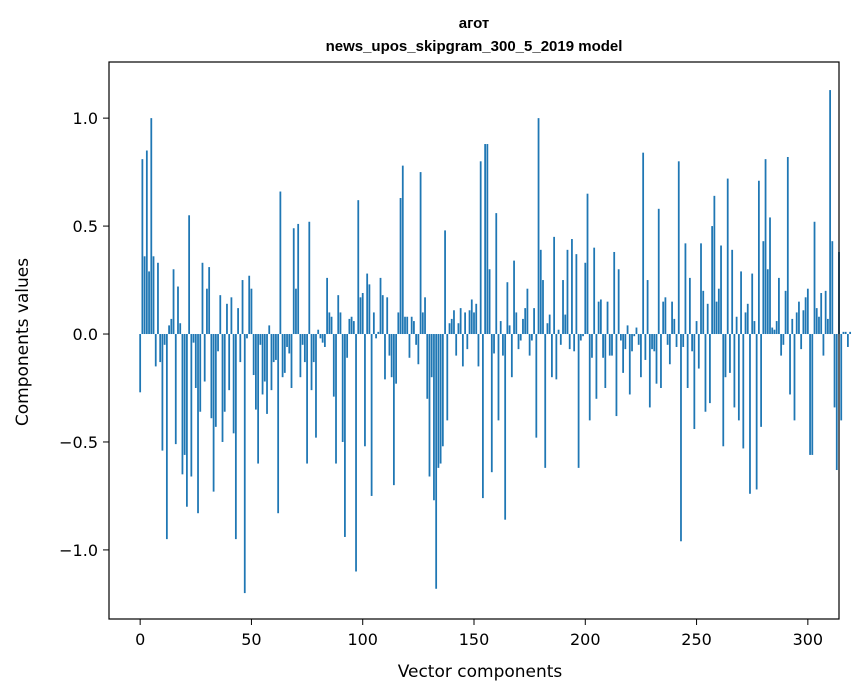 This screenshot has height=696, width=867. I want to click on y-tick-label: −0.5, so click(78, 442).